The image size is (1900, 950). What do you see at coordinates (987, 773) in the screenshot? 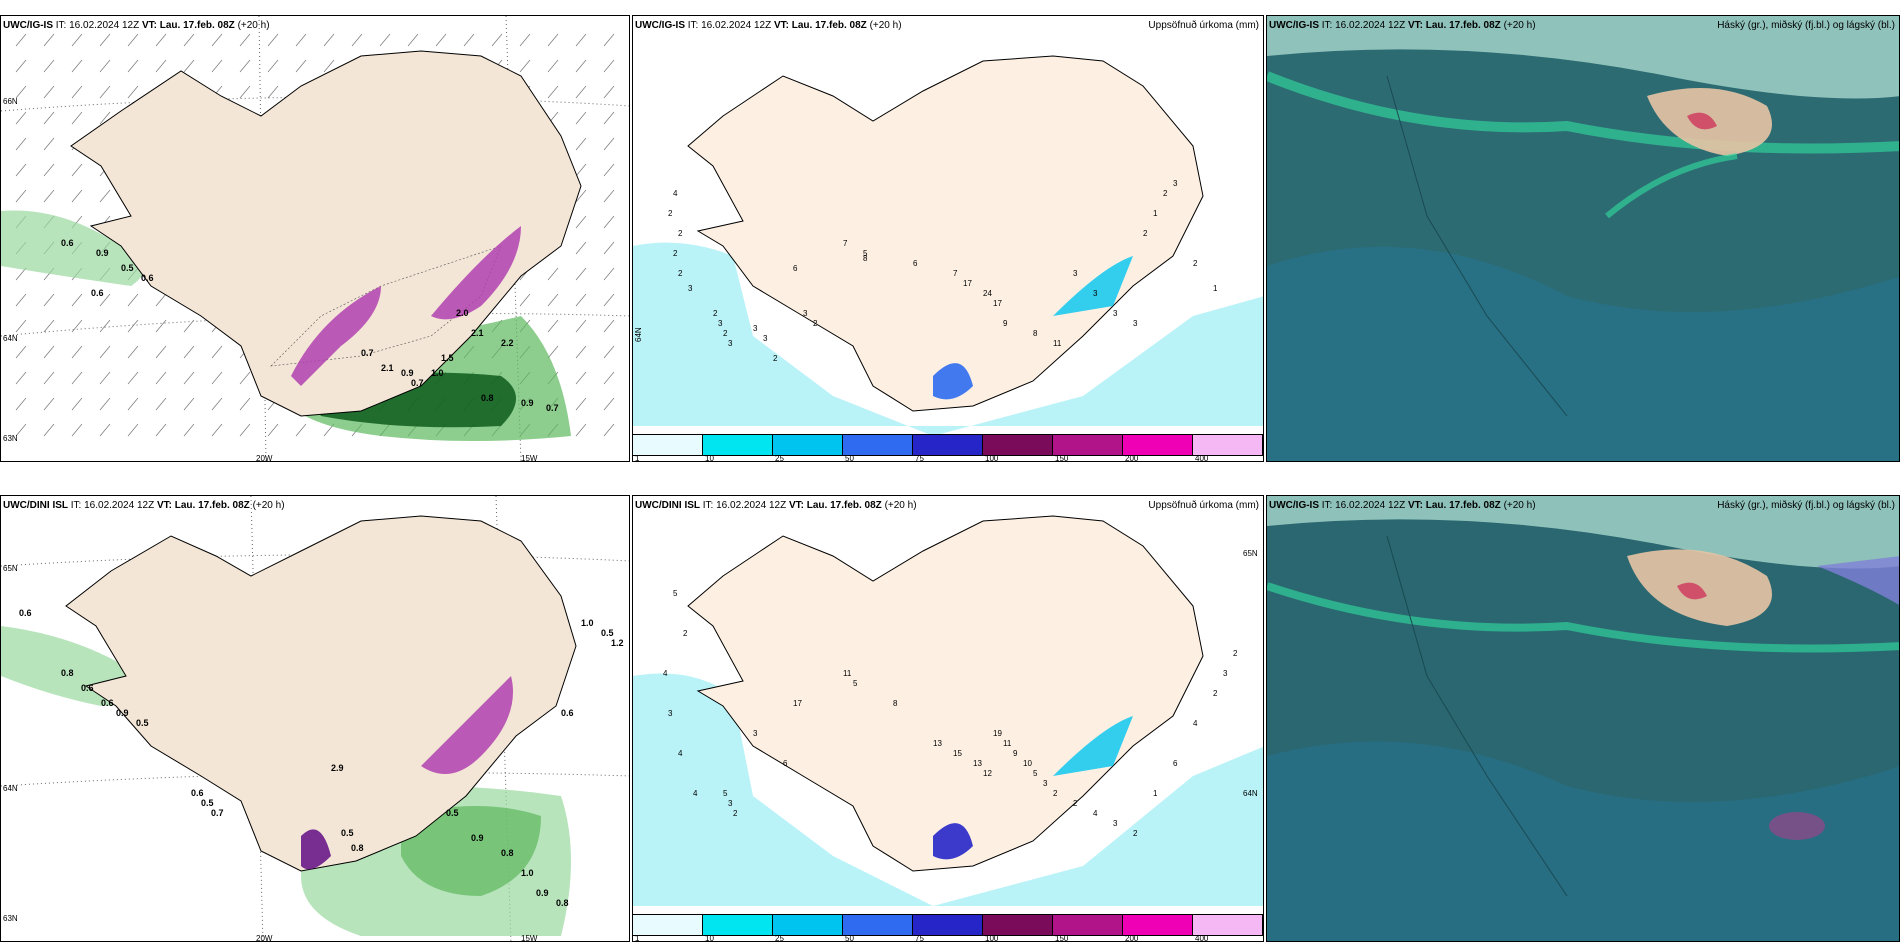
I see `value-label: 12` at bounding box center [987, 773].